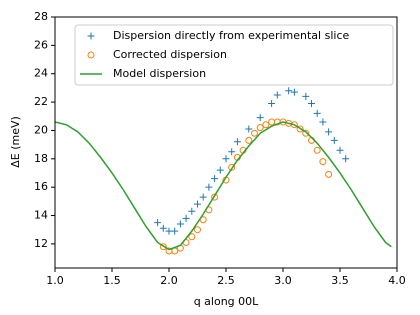 This screenshot has width=420, height=315. Describe the element at coordinates (397, 280) in the screenshot. I see `x-tick-label: 4.0` at that location.